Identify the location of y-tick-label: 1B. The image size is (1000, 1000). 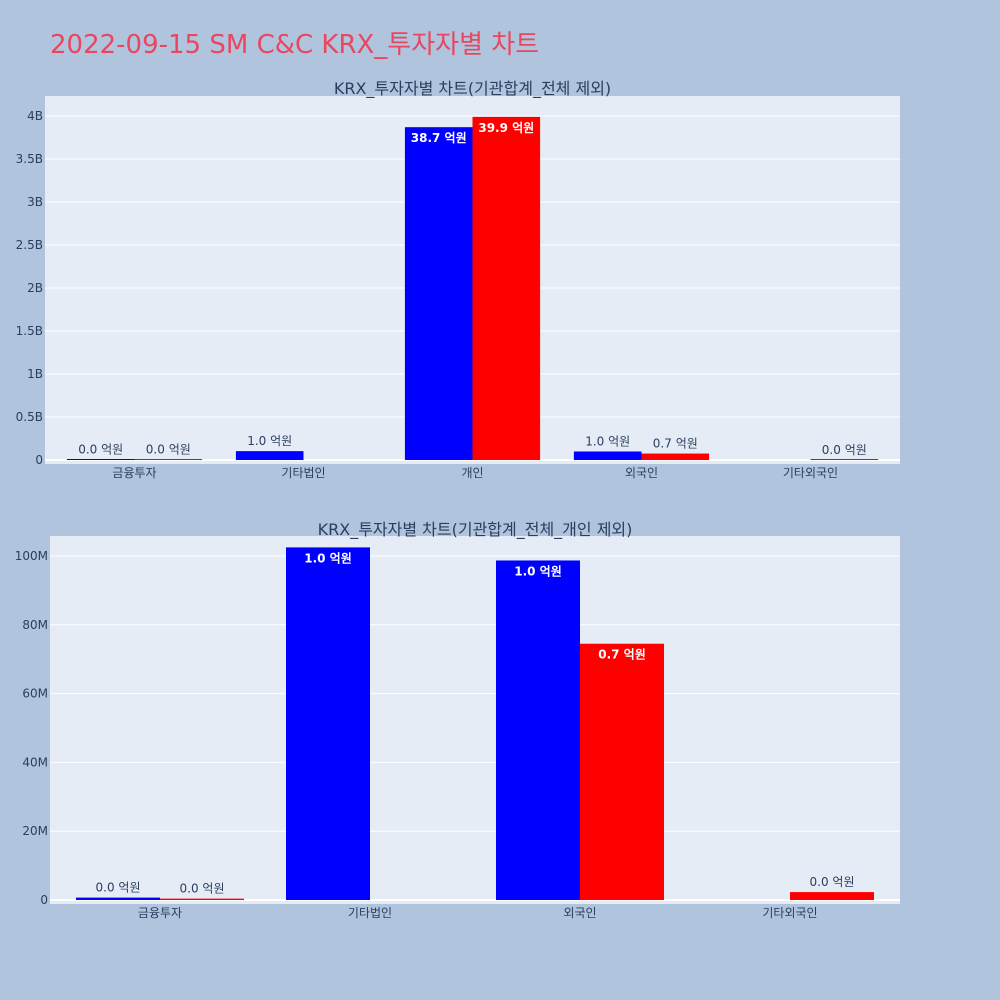
(35, 374).